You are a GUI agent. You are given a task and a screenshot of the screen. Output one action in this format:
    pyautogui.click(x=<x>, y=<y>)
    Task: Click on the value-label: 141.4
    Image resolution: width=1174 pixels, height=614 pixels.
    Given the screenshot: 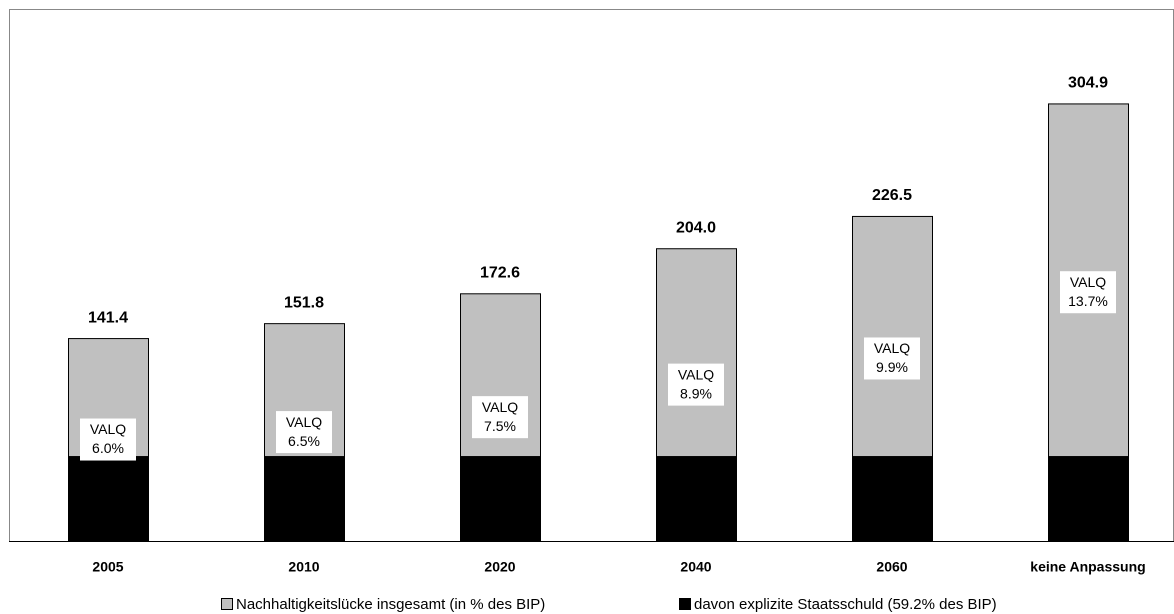 What is the action you would take?
    pyautogui.click(x=108, y=317)
    